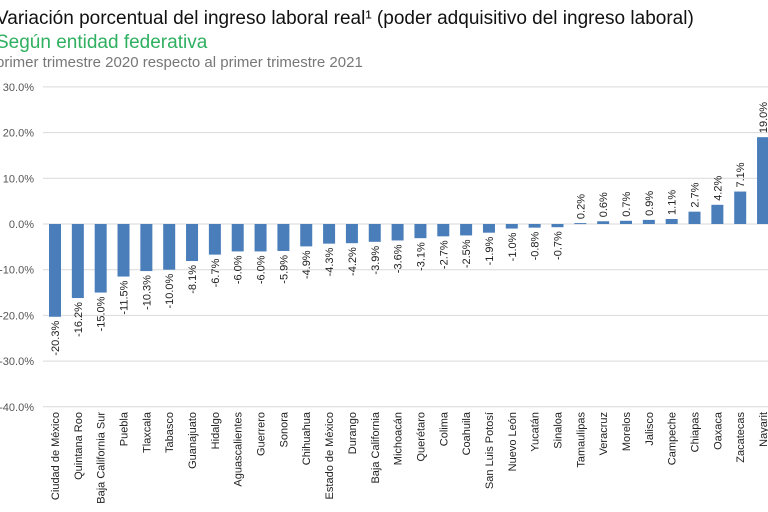 The image size is (768, 512). Describe the element at coordinates (216, 430) in the screenshot. I see `x-tick-label: Hidalgo` at that location.